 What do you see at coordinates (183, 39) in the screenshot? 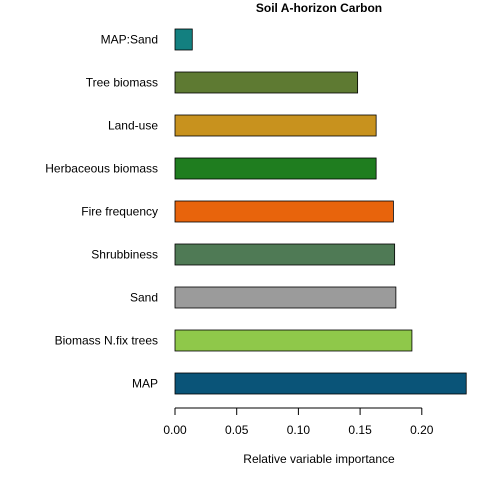
I see `bar-map-sand` at bounding box center [183, 39].